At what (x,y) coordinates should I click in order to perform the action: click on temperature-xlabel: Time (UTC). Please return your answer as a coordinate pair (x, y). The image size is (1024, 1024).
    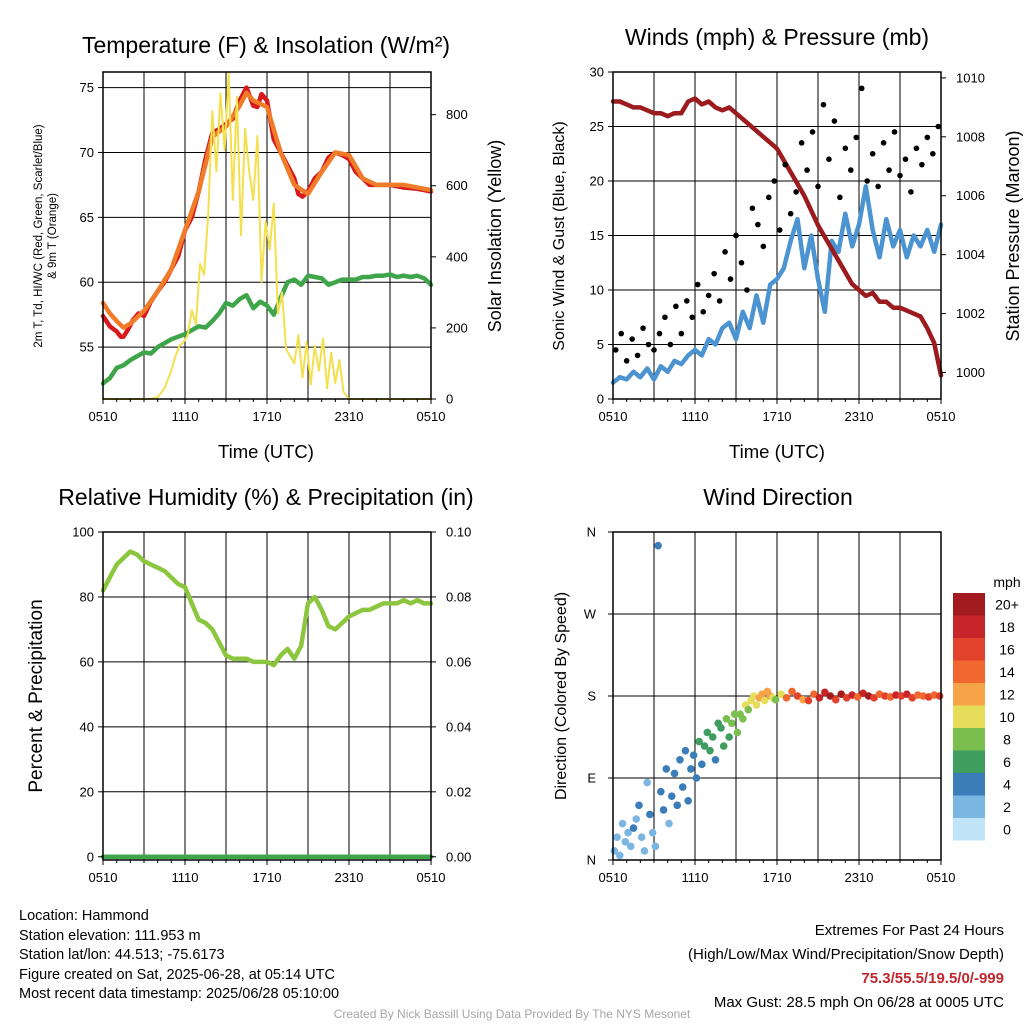
    Looking at the image, I should click on (266, 451).